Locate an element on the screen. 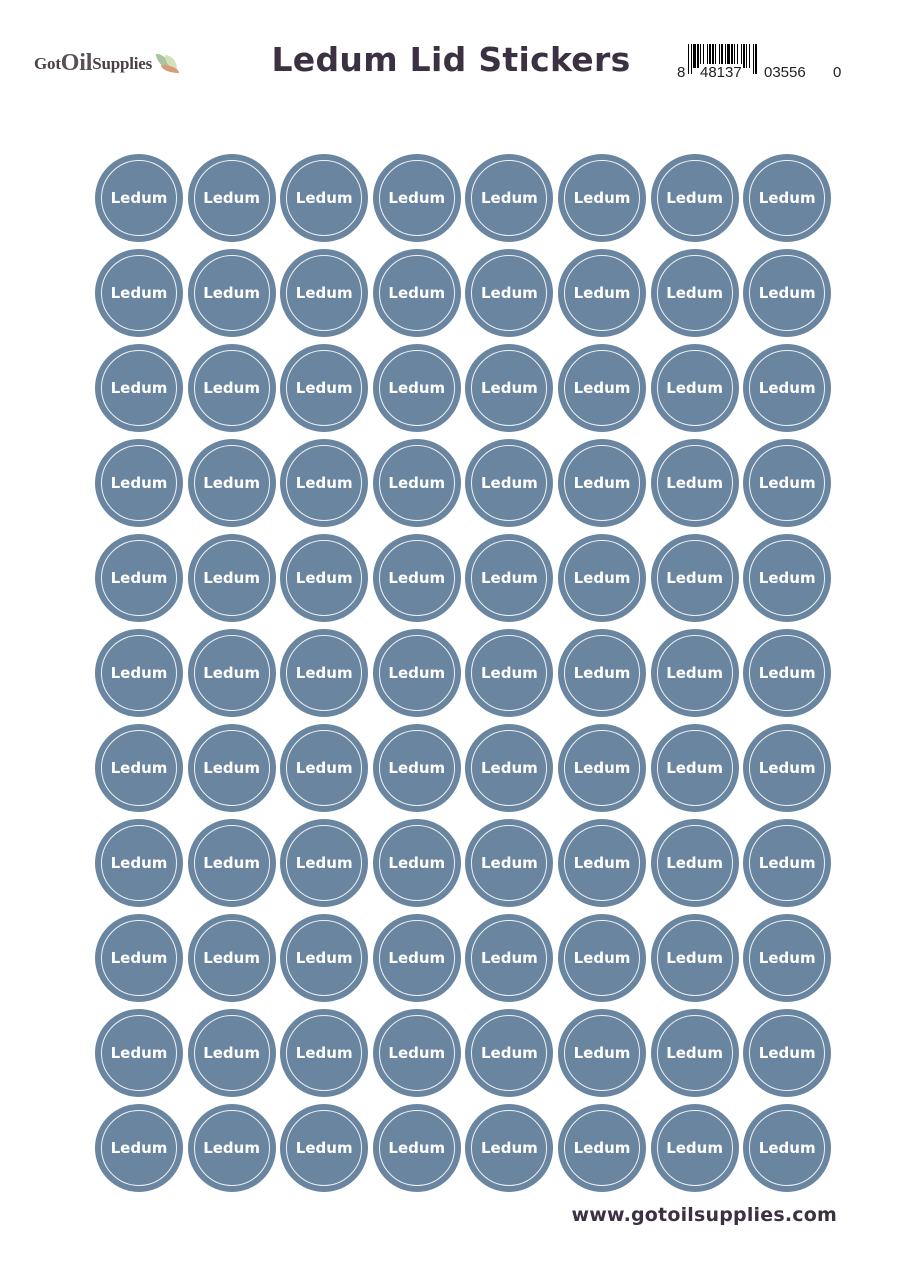  logo-text-got: Got is located at coordinates (47, 63).